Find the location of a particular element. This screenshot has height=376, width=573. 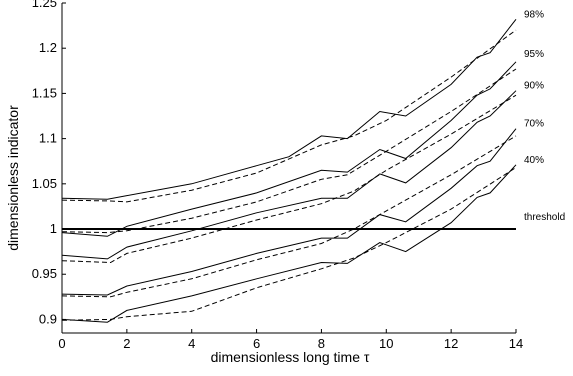

annotation-layer: 98% 95% 90% 70% 40% threshold is located at coordinates (544, 116).